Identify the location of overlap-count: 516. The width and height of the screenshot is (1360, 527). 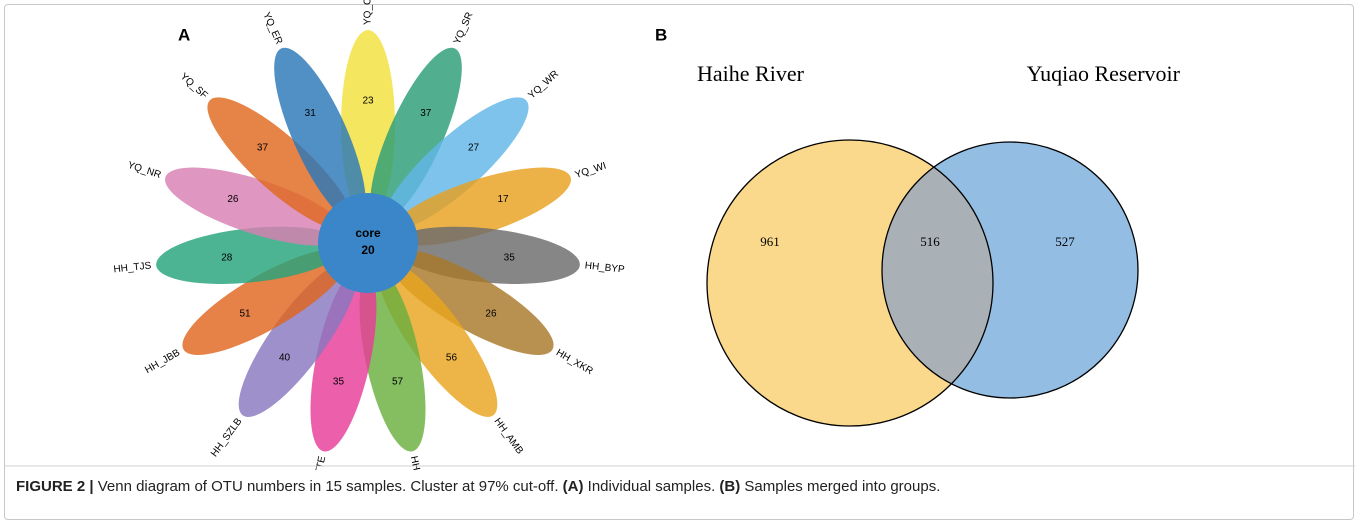
(930, 241).